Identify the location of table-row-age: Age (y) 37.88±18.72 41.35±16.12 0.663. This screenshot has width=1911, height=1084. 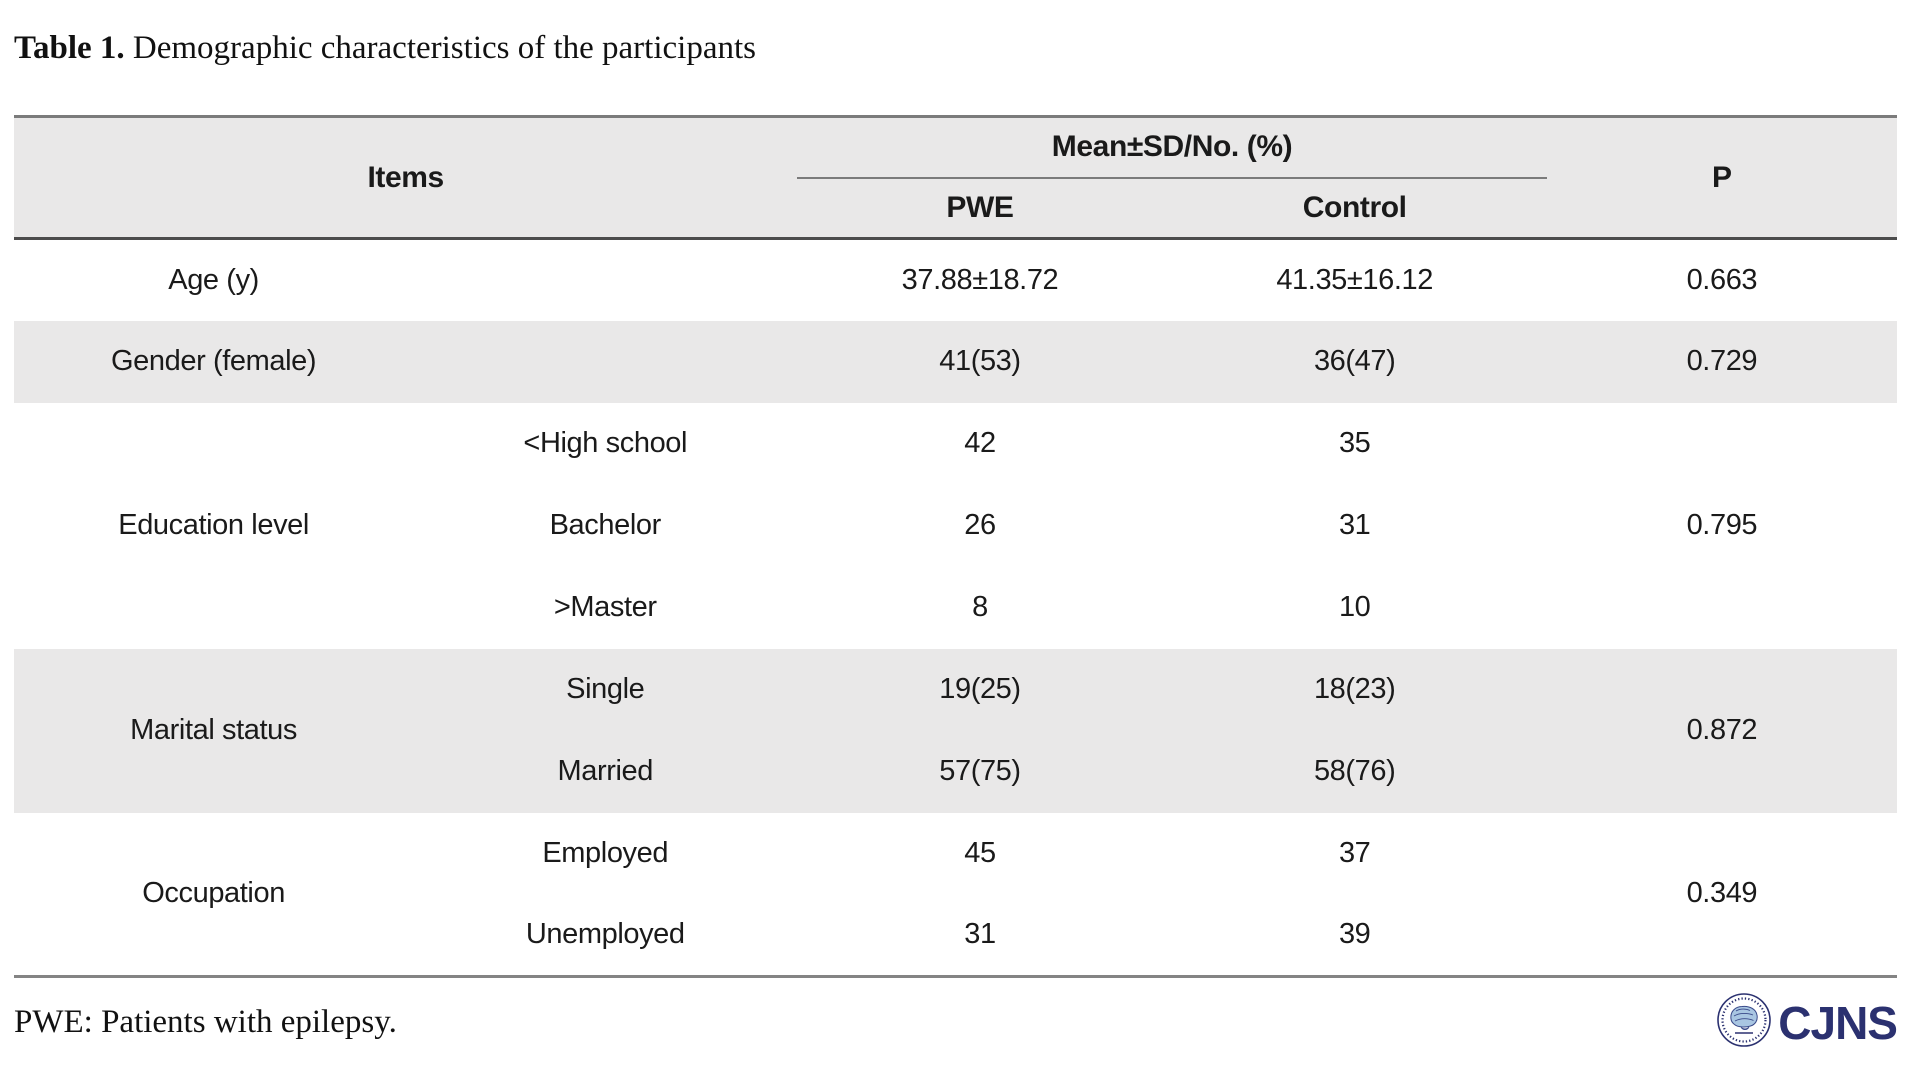
(955, 280).